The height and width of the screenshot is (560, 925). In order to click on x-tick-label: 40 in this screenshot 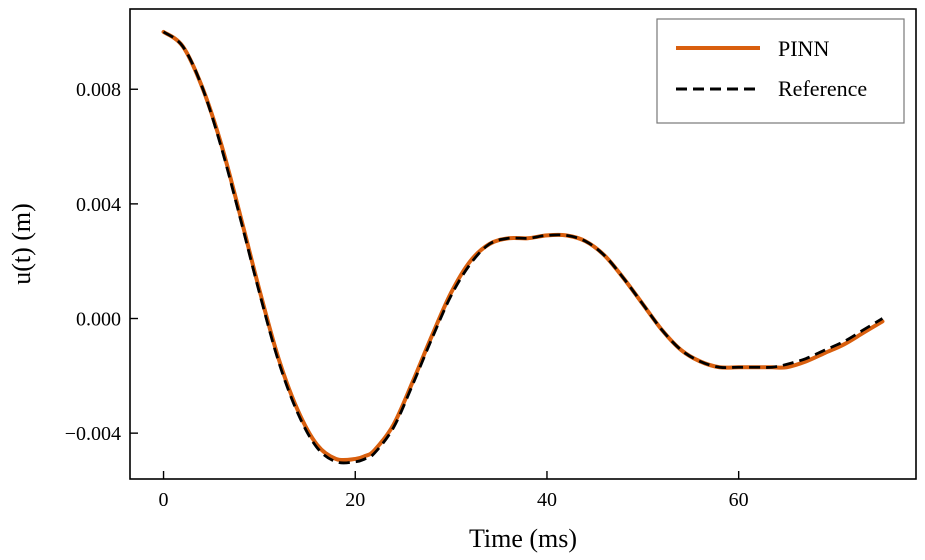, I will do `click(547, 500)`.